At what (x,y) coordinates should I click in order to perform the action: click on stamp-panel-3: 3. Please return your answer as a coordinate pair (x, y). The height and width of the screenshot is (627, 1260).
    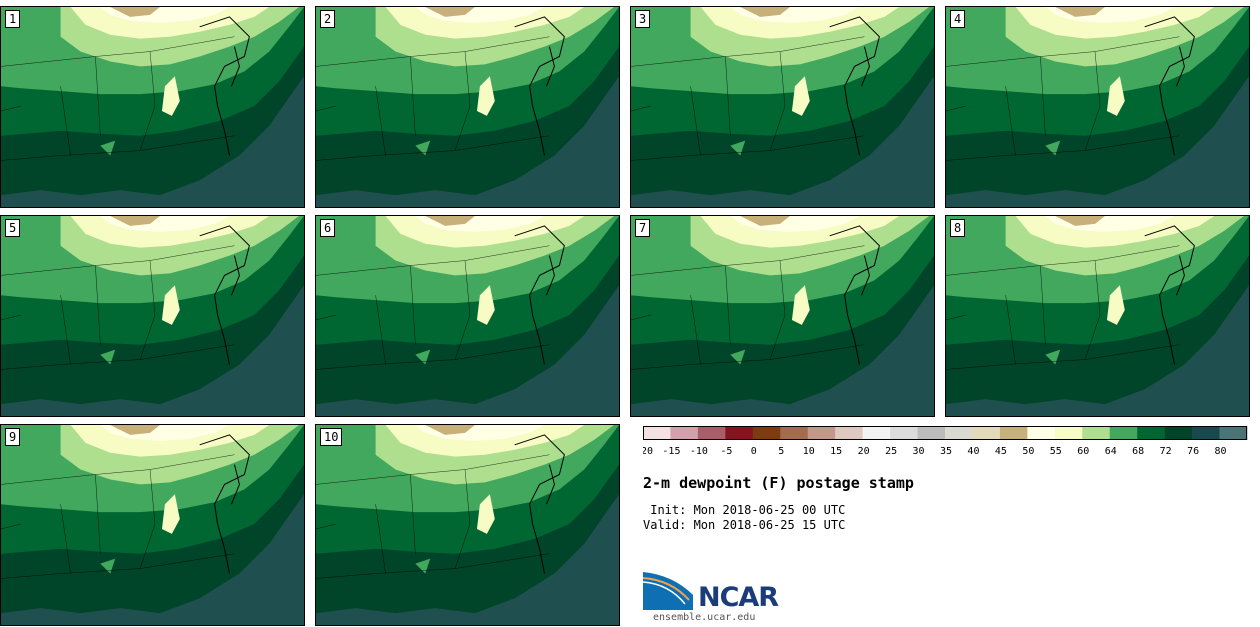
    Looking at the image, I should click on (782, 107).